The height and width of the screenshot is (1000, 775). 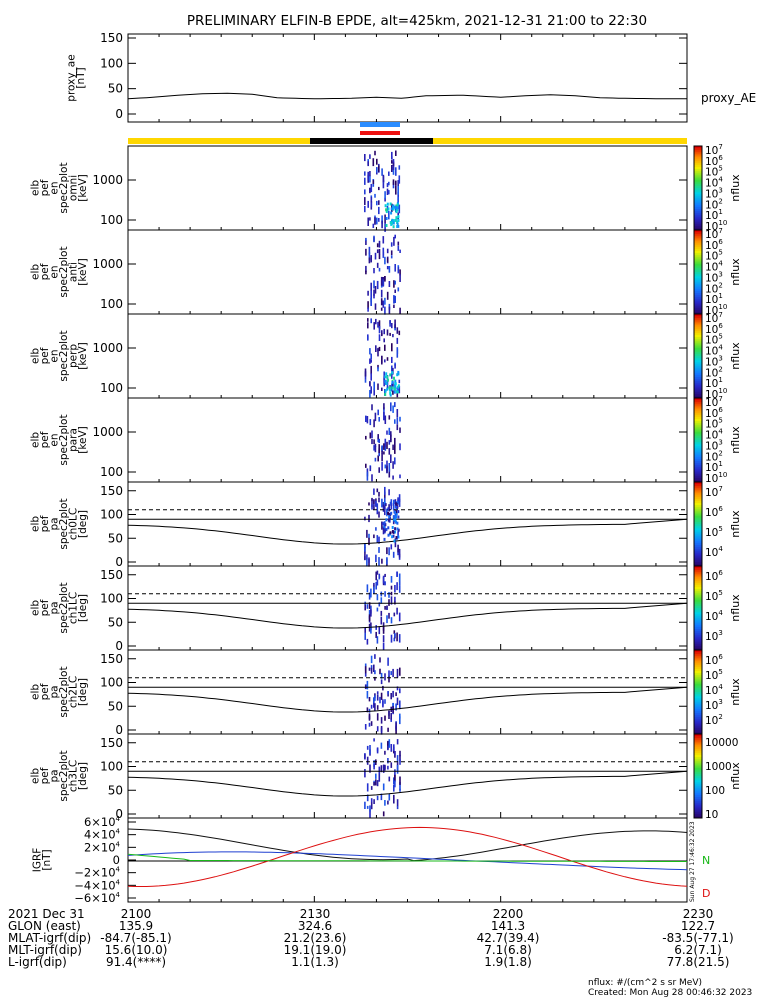 What do you see at coordinates (720, 337) in the screenshot?
I see `colorbar-exponent: 5` at bounding box center [720, 337].